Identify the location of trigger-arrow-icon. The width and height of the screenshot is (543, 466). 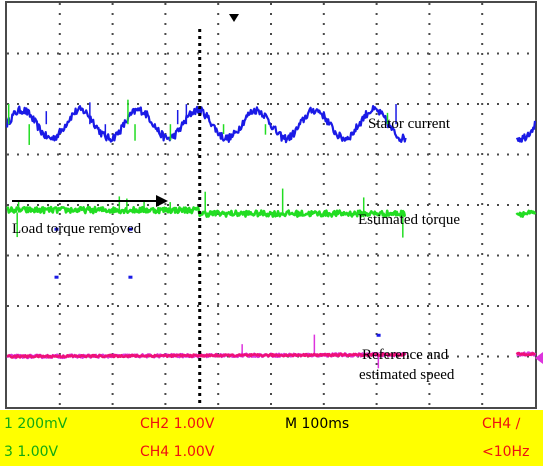
(234, 18).